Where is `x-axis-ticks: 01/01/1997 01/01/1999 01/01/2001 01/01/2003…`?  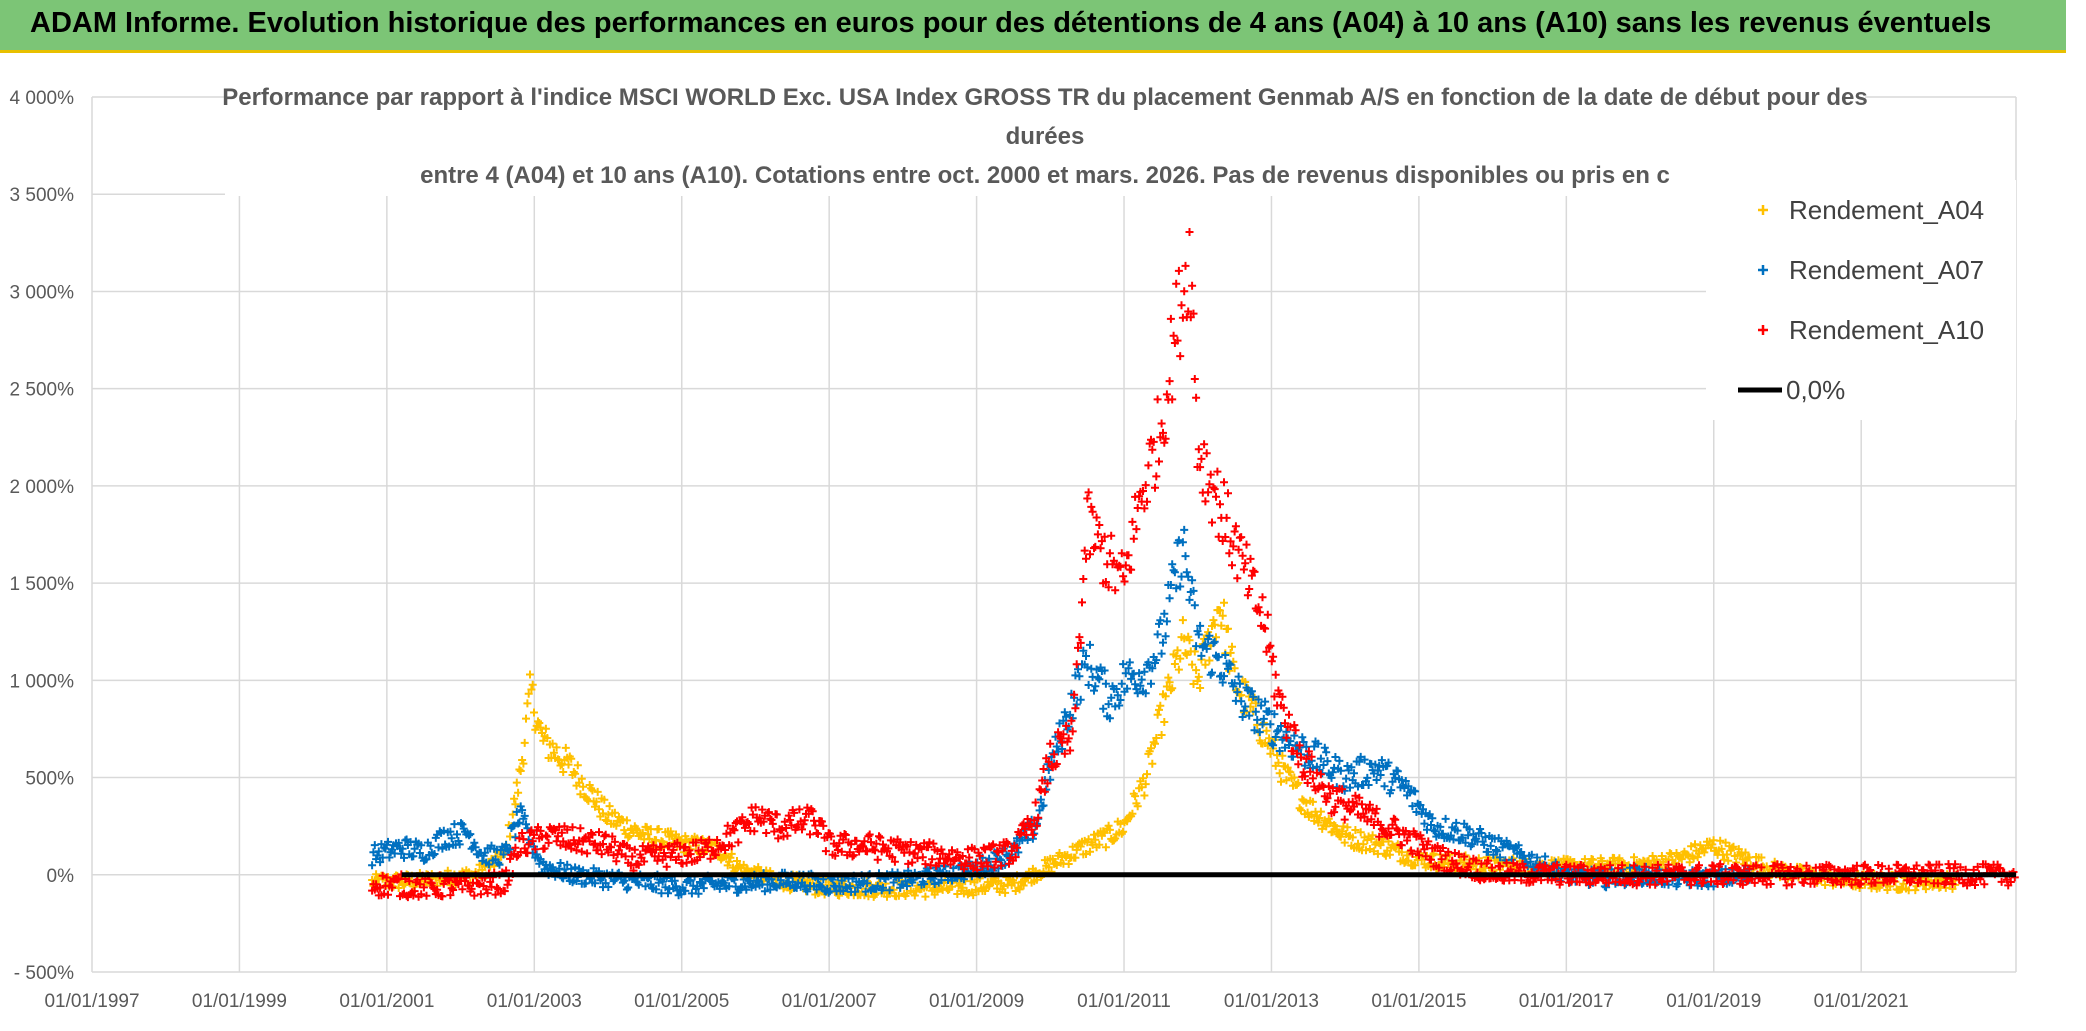
x-axis-ticks: 01/01/1997 01/01/1999 01/01/2001 01/01/2003… is located at coordinates (976, 1001).